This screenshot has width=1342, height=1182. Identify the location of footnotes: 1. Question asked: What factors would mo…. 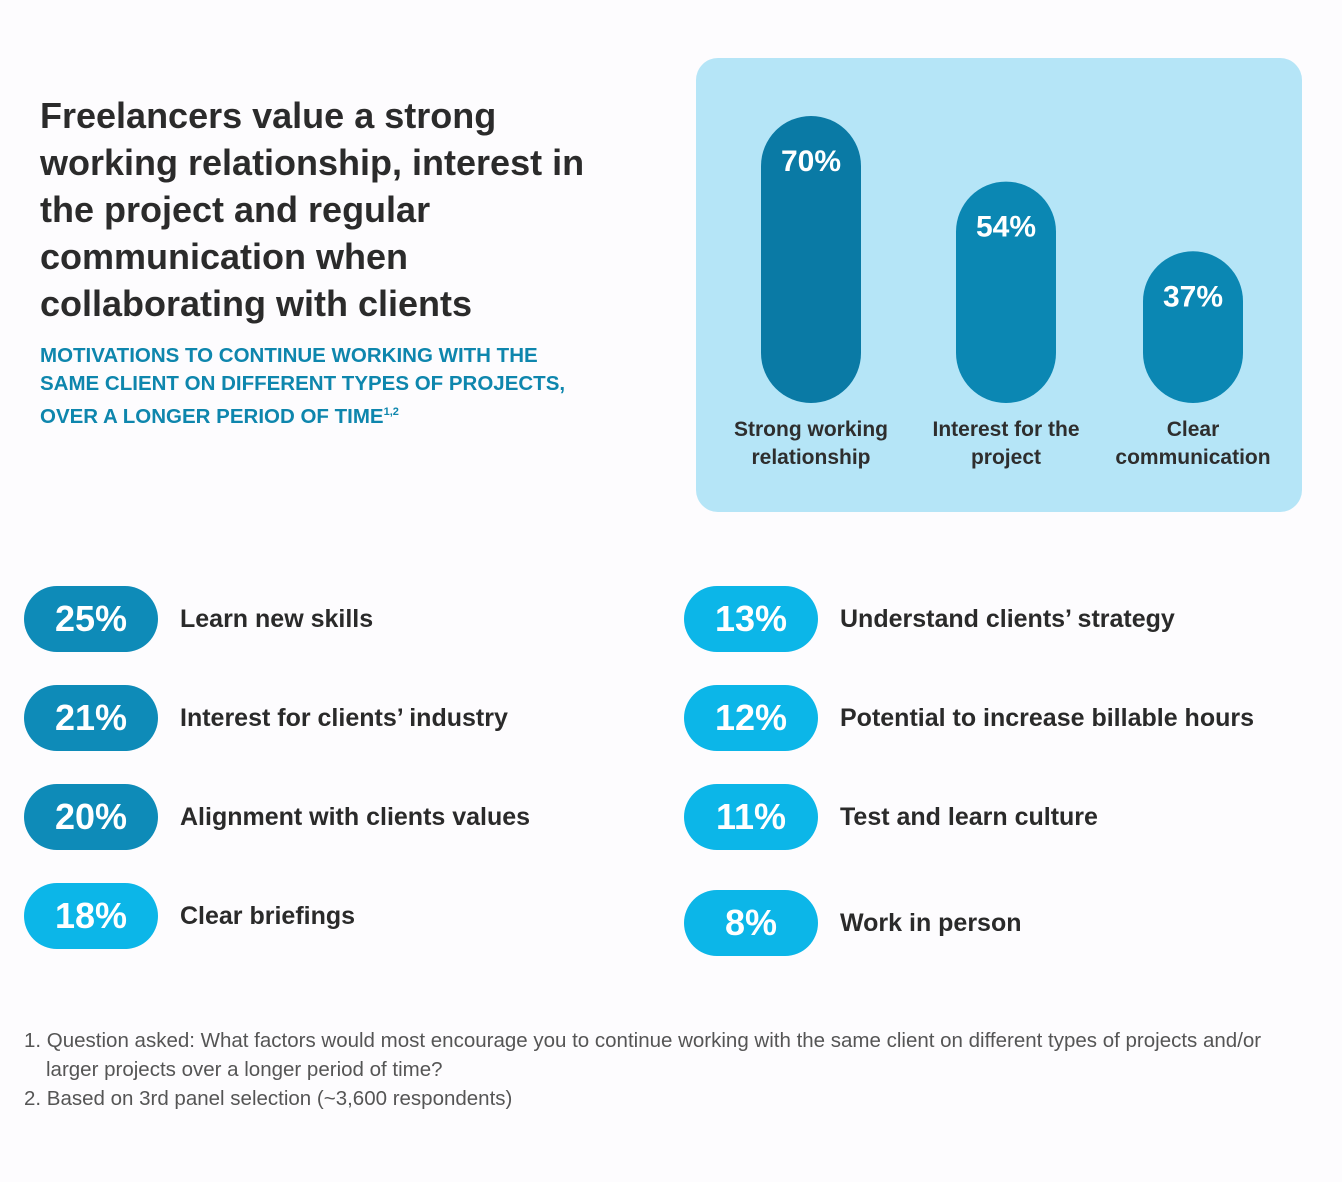
(664, 1069).